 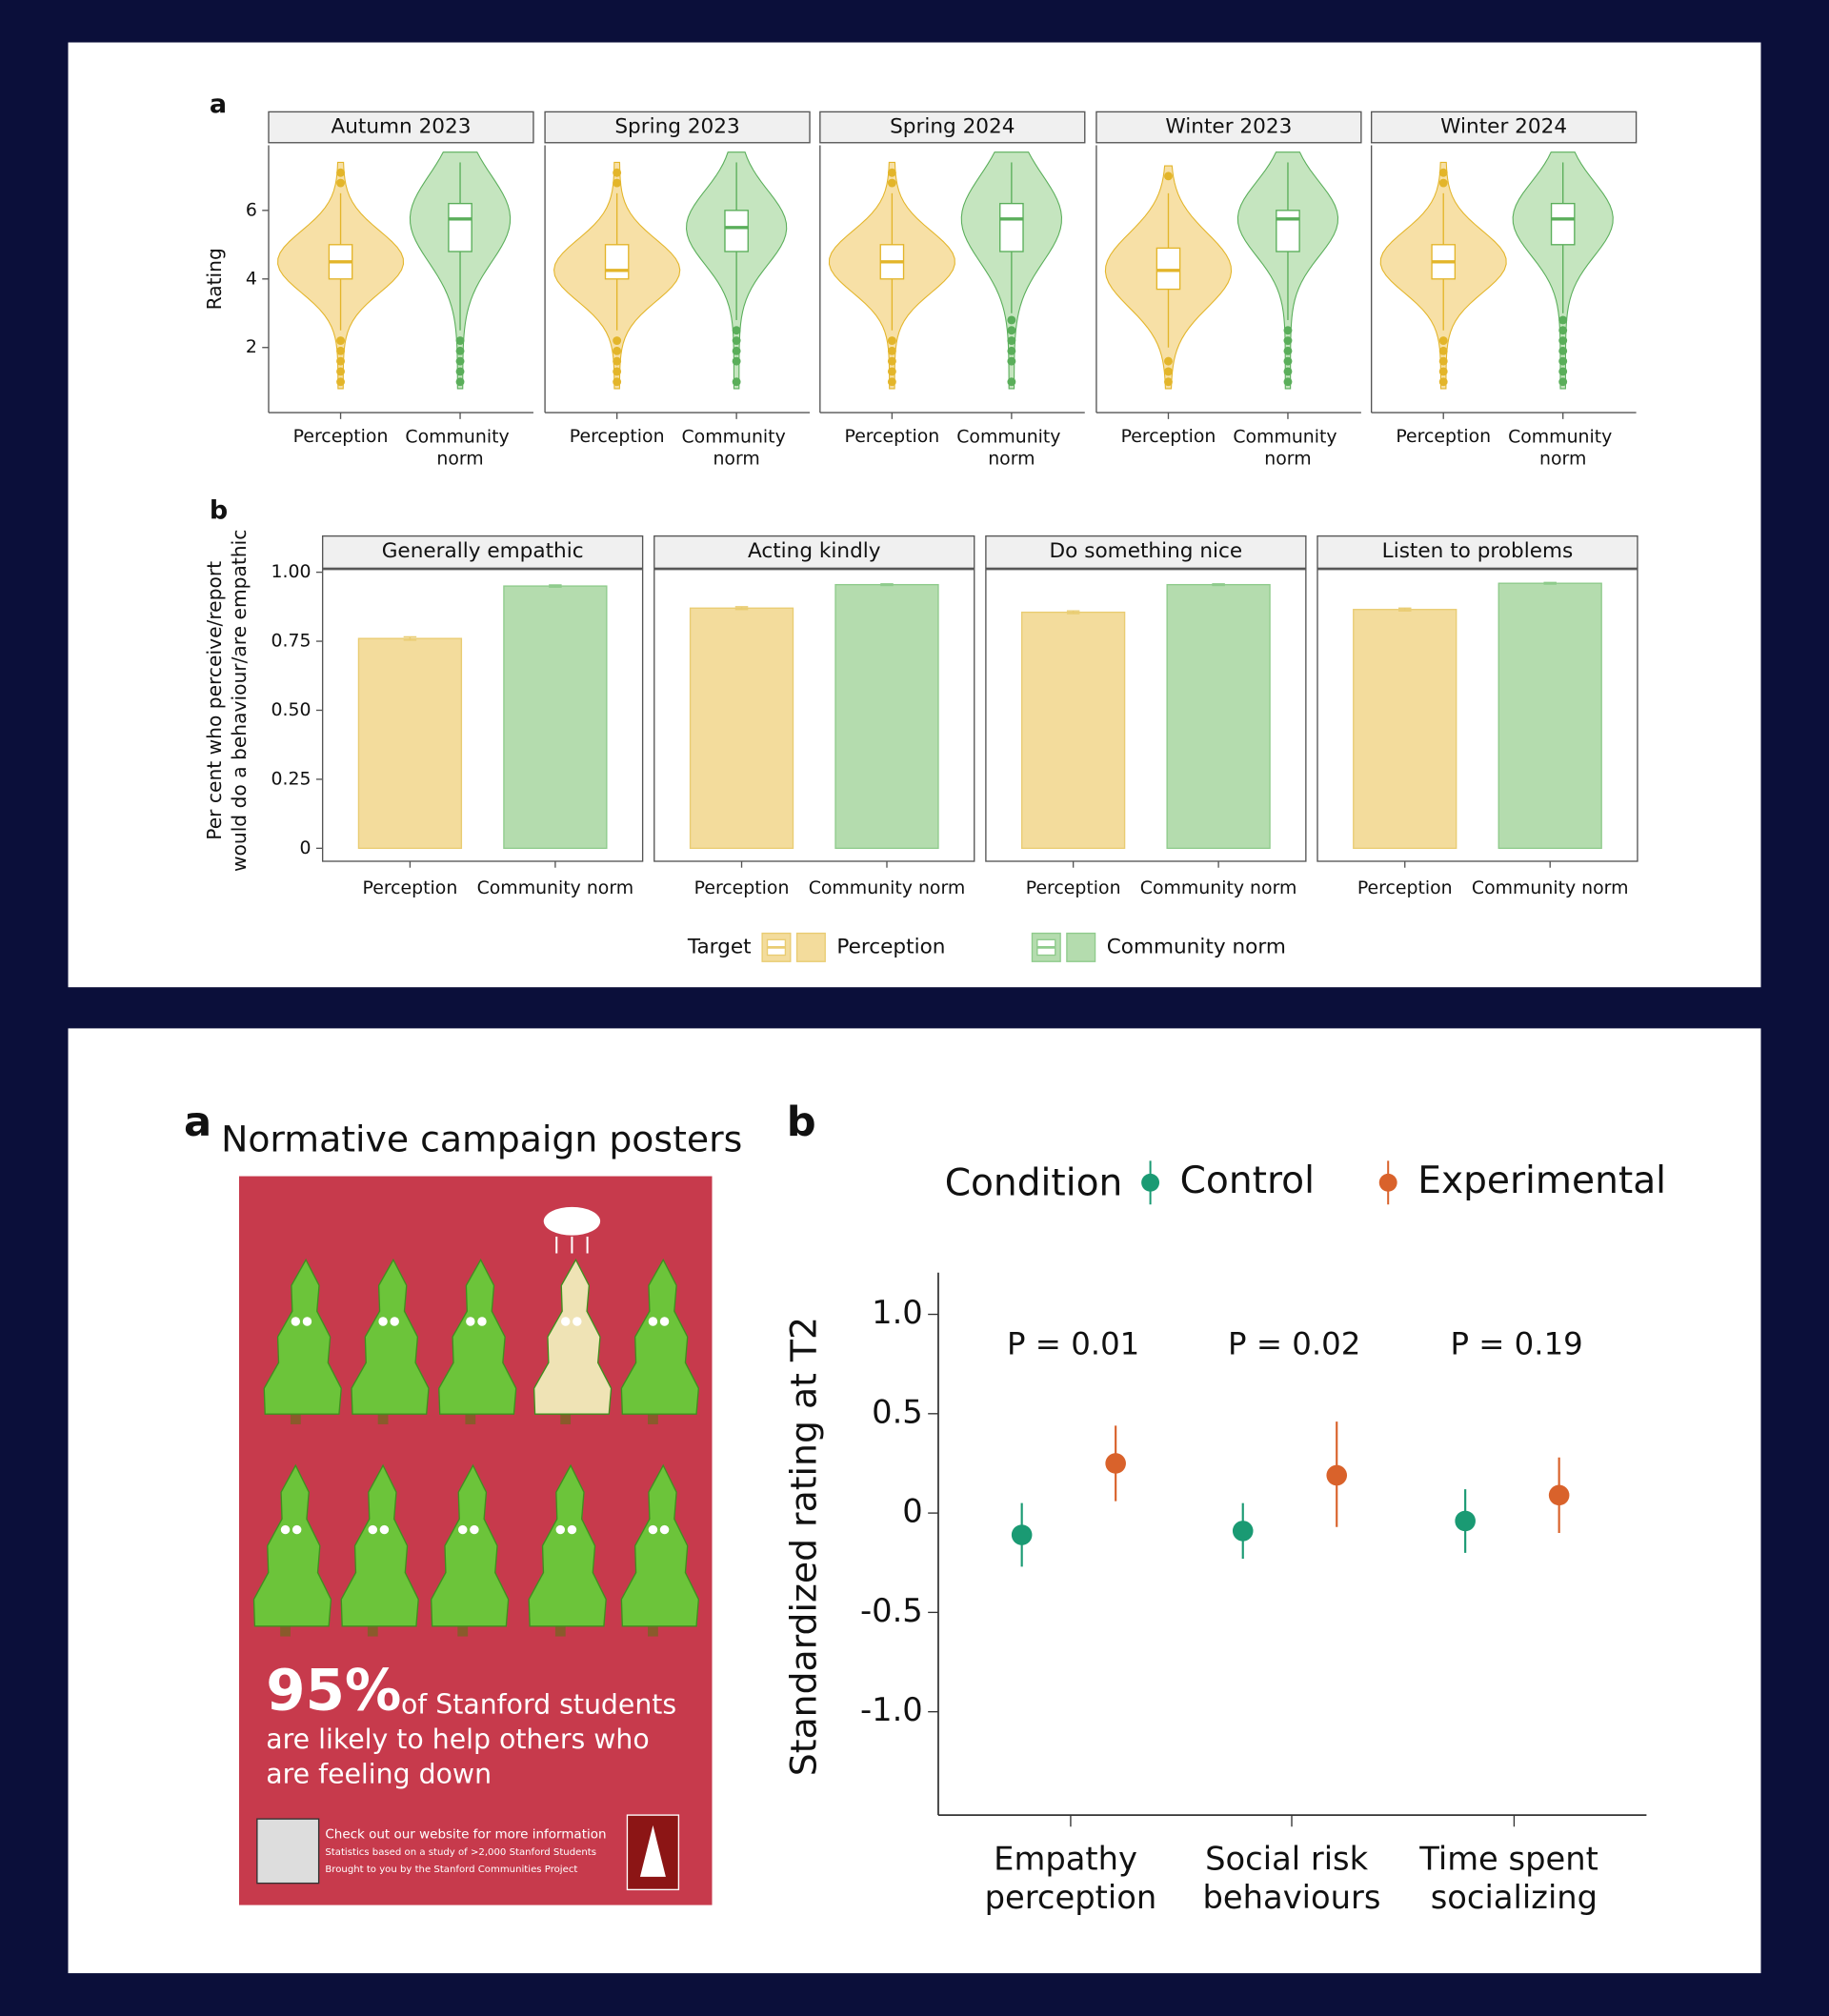 I want to click on y-tick-label: 4, so click(x=252, y=278).